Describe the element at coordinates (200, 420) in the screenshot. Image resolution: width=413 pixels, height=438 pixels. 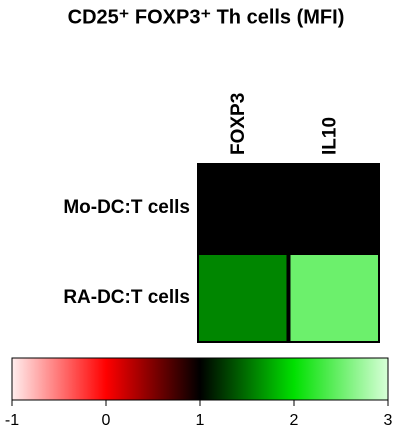
I see `key-tick-label: 1` at that location.